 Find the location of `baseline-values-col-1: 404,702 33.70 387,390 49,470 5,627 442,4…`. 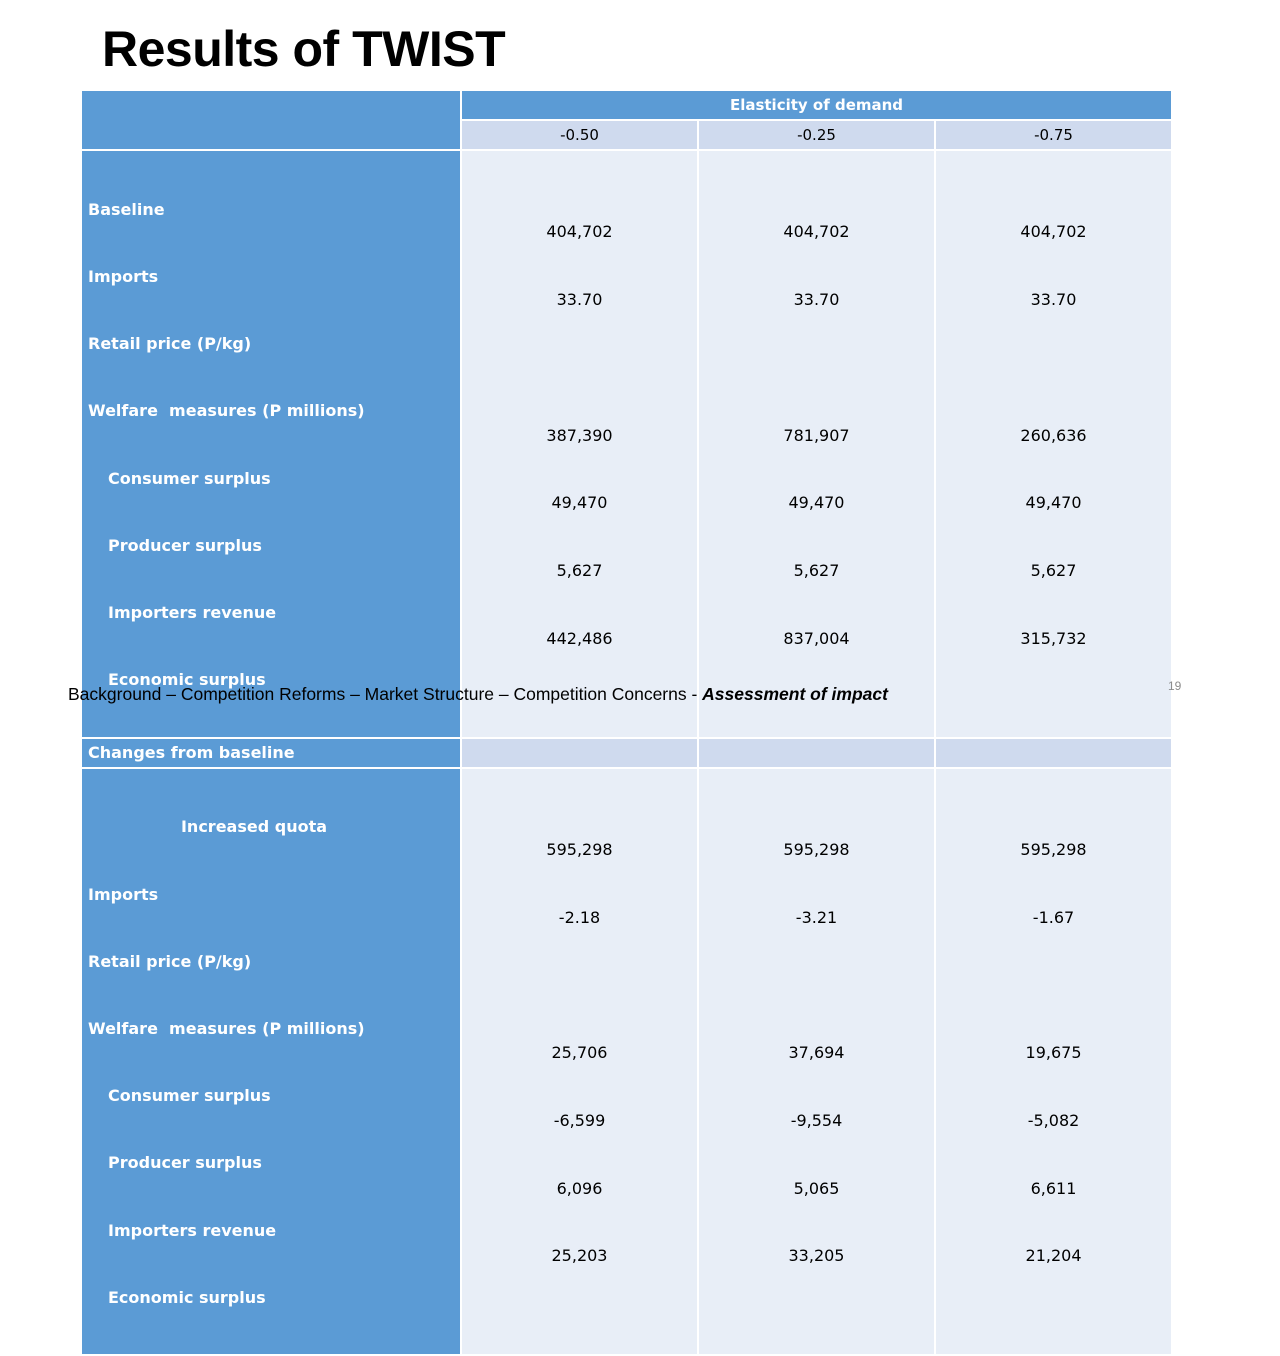

baseline-values-col-1: 404,702 33.70 387,390 49,470 5,627 442,4… is located at coordinates (579, 444).